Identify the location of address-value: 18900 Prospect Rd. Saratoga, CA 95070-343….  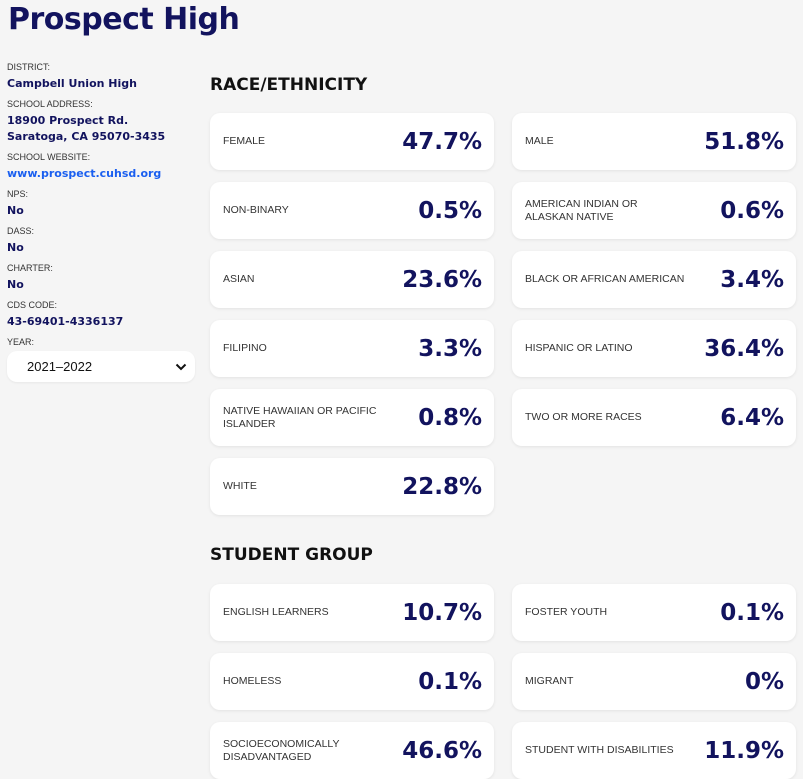
(101, 129).